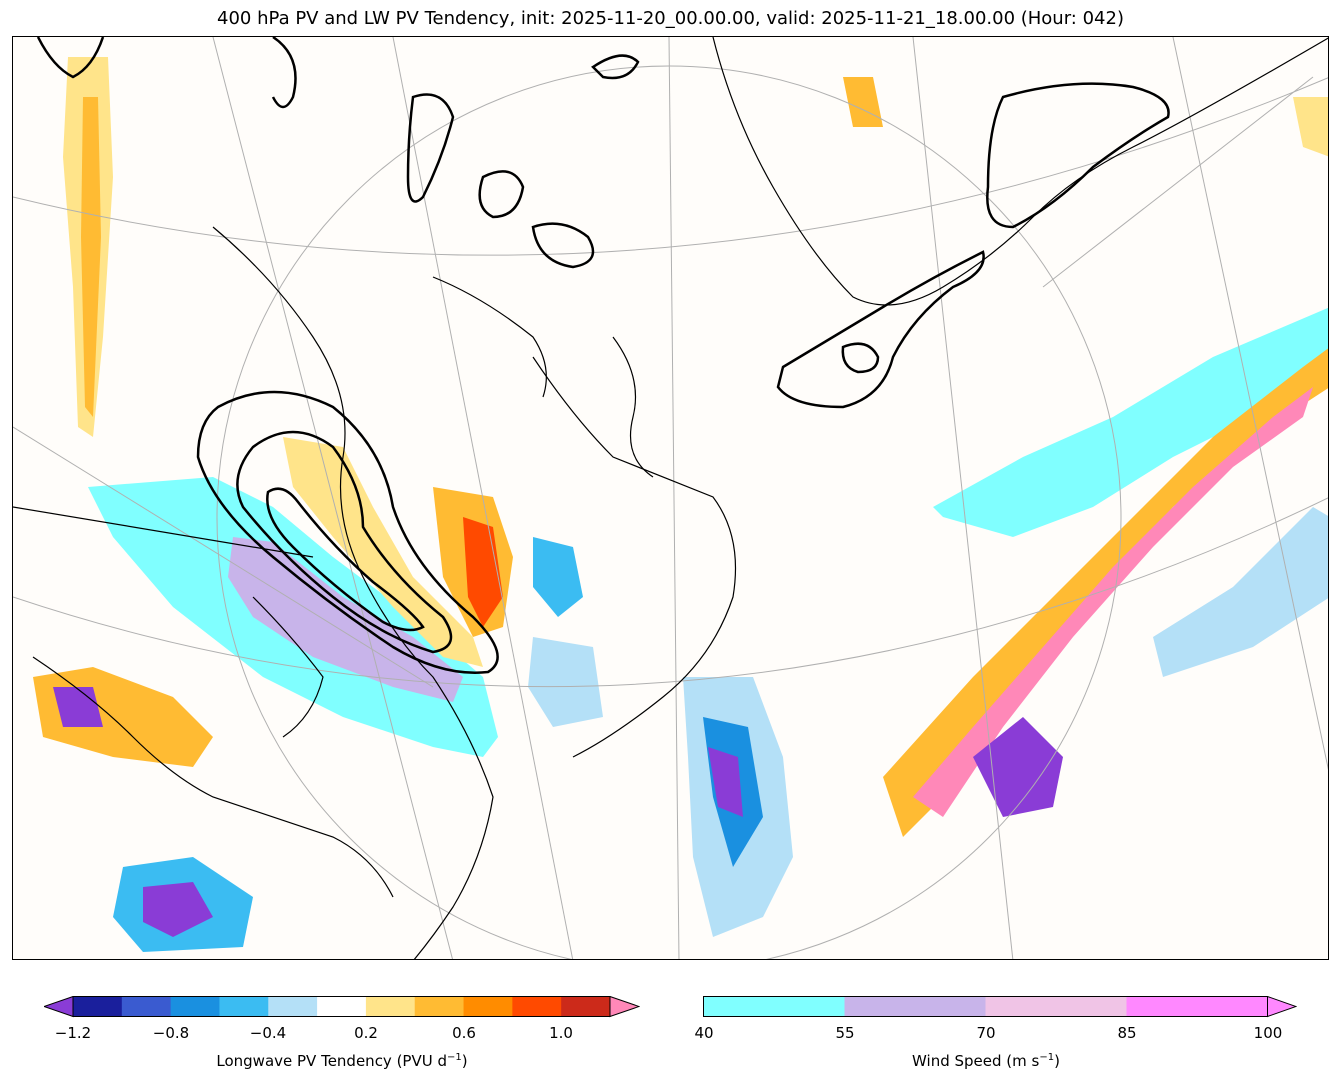 The width and height of the screenshot is (1341, 1084). Describe the element at coordinates (1268, 1033) in the screenshot. I see `wind-tick: 100` at that location.